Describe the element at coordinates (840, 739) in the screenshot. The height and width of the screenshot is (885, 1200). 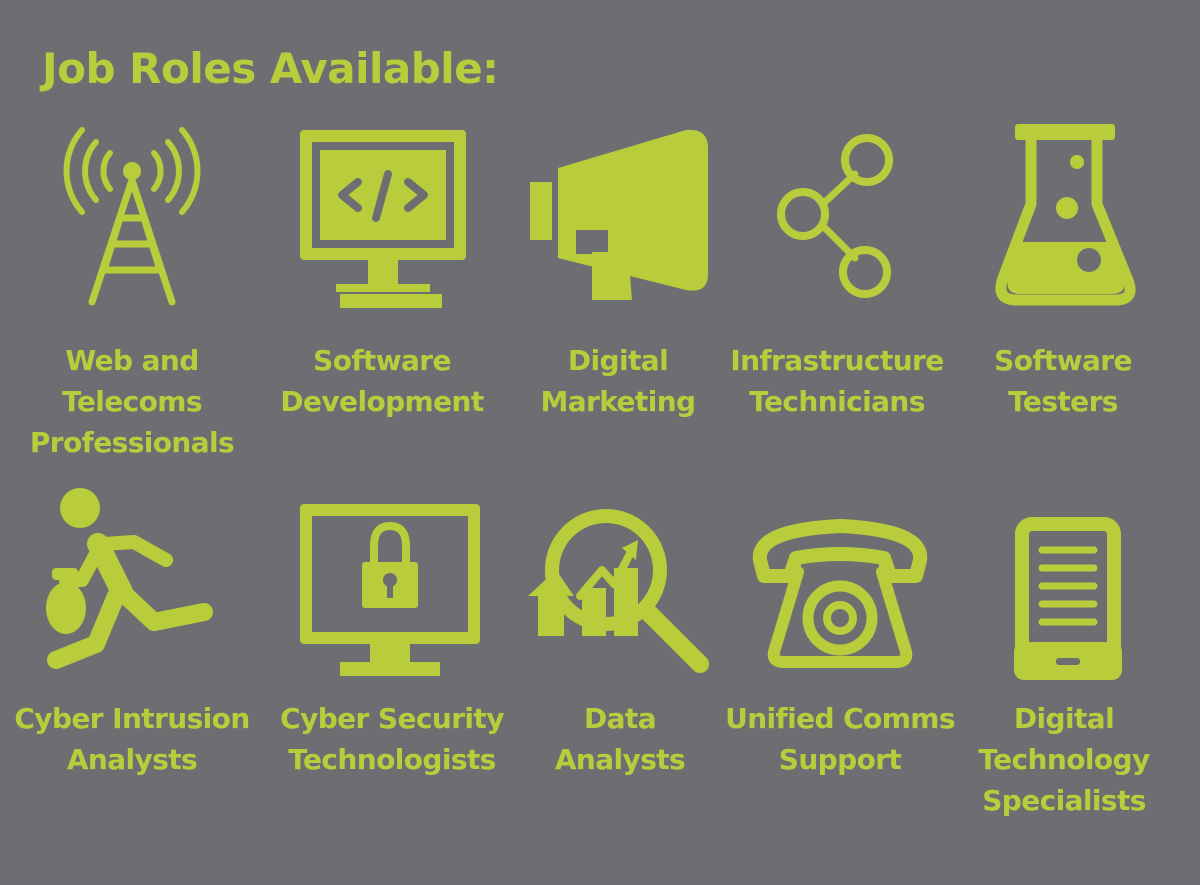
I see `role-label: Unified Comms Support` at that location.